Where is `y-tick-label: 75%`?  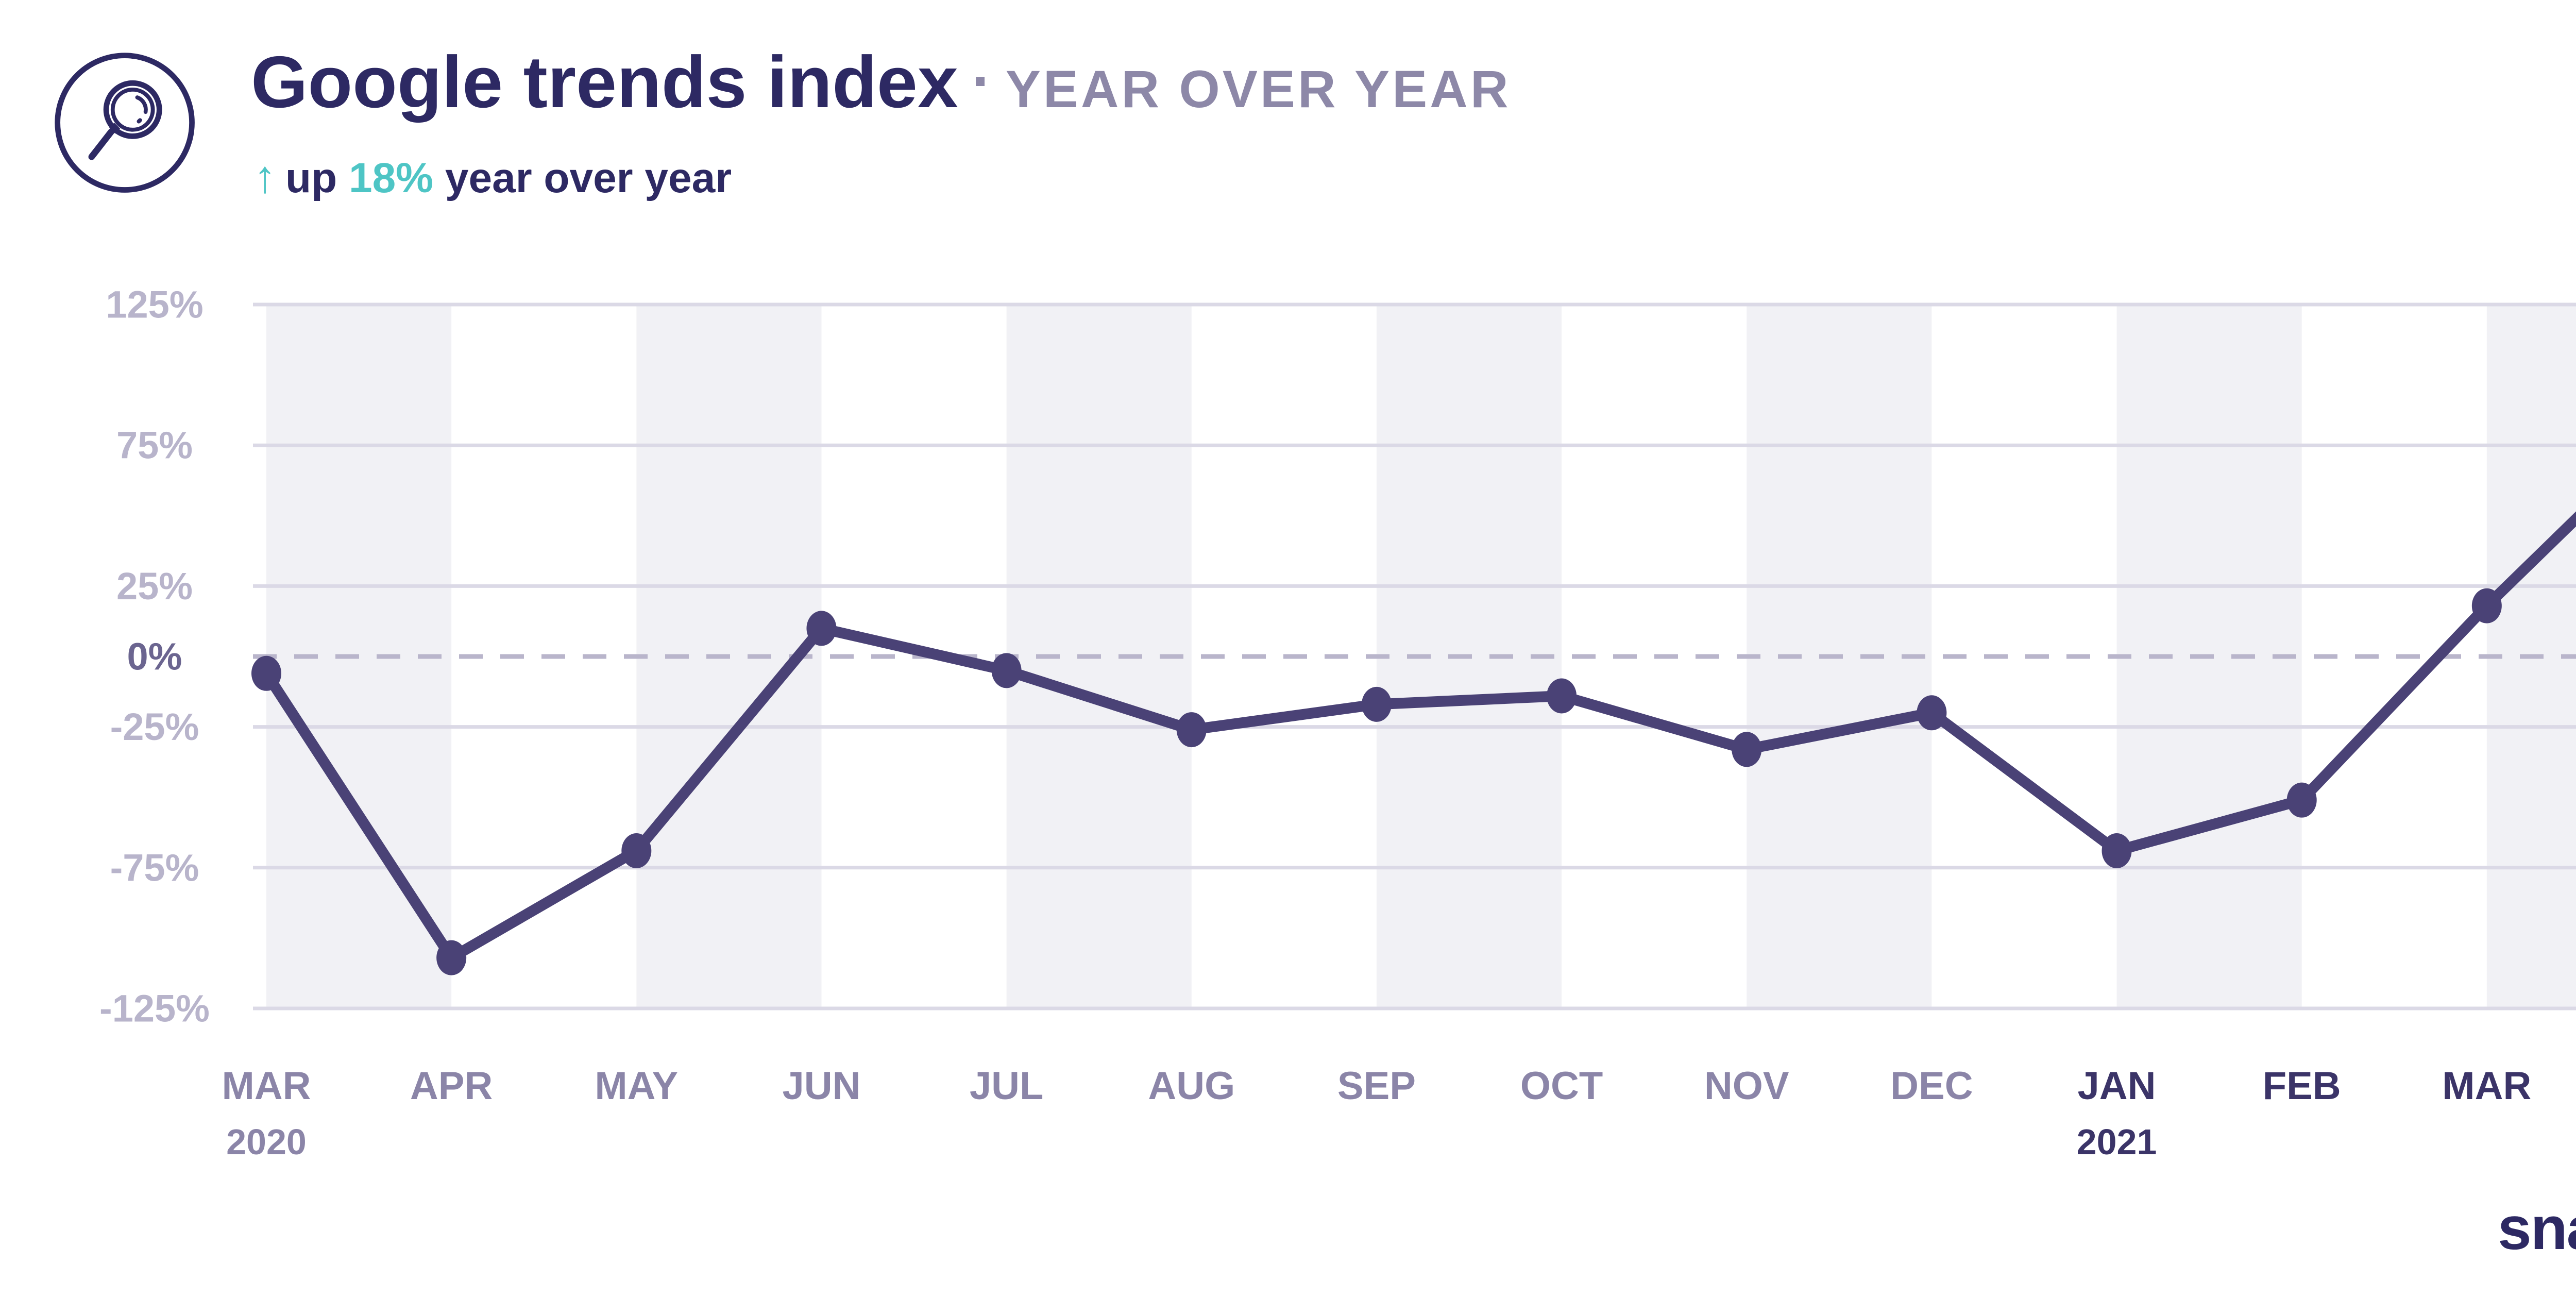
y-tick-label: 75% is located at coordinates (154, 445).